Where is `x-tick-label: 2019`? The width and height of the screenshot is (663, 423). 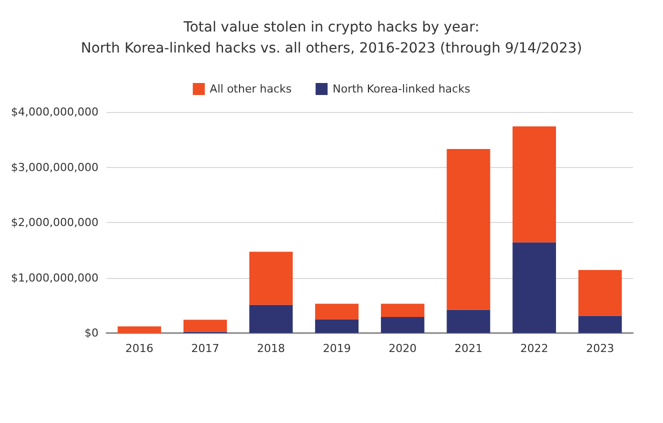
x-tick-label: 2019 is located at coordinates (336, 348).